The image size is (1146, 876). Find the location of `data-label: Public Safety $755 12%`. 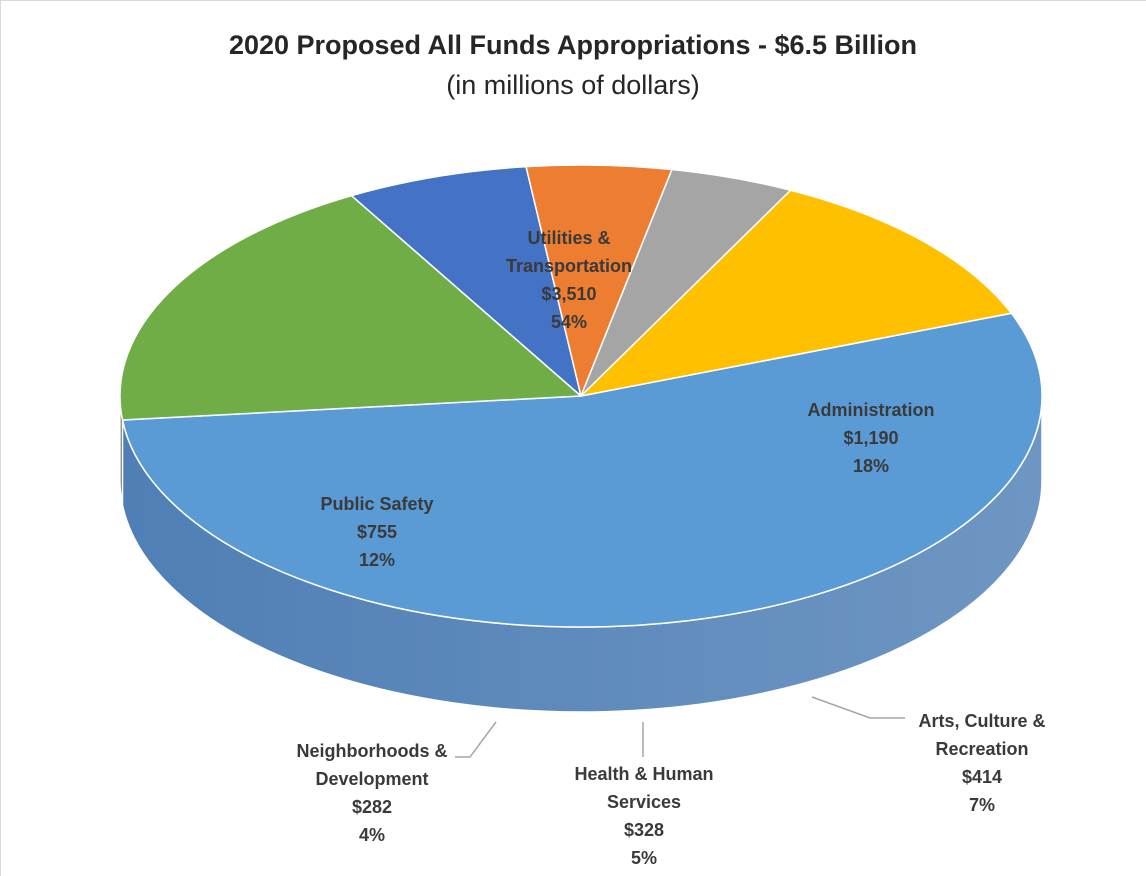

data-label: Public Safety $755 12% is located at coordinates (376, 532).